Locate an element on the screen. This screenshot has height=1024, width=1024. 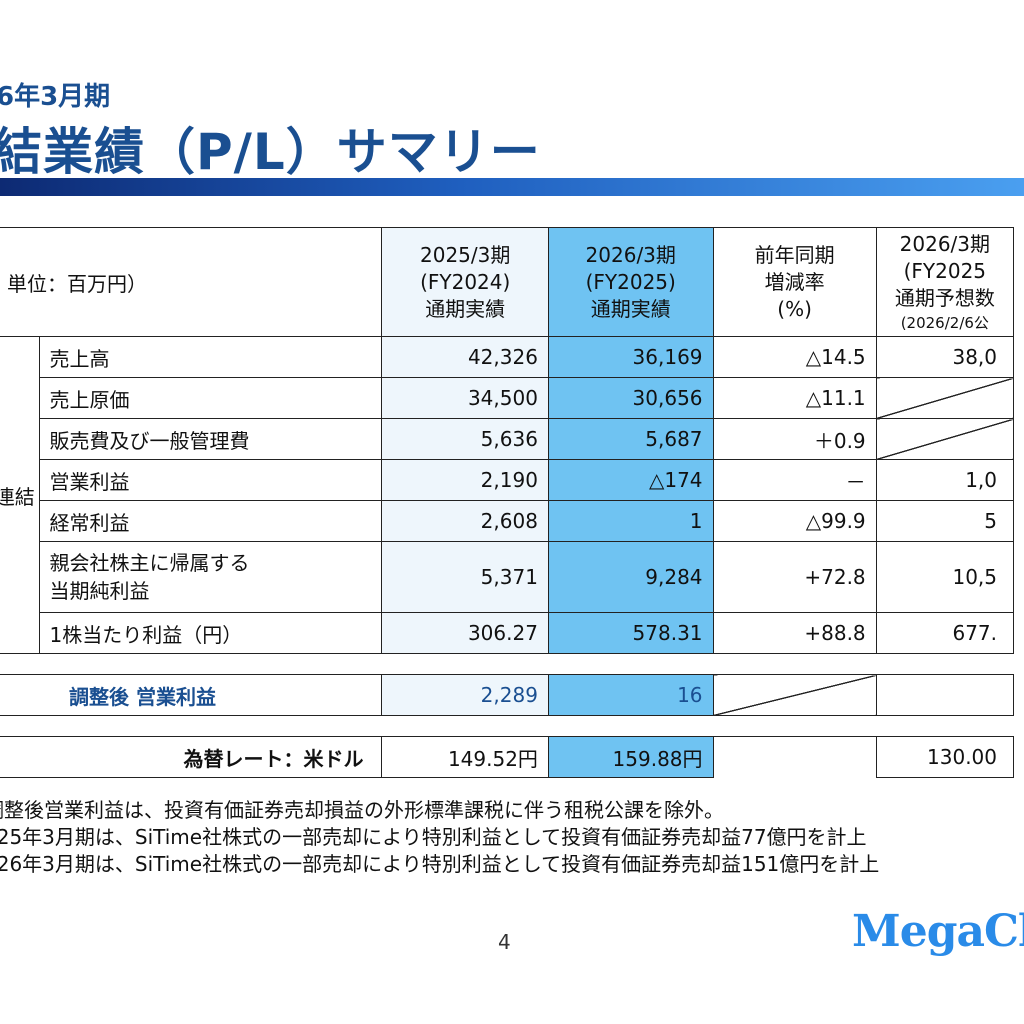
fx-rate-label: 為替レート：米ドル is located at coordinates (191, 757).